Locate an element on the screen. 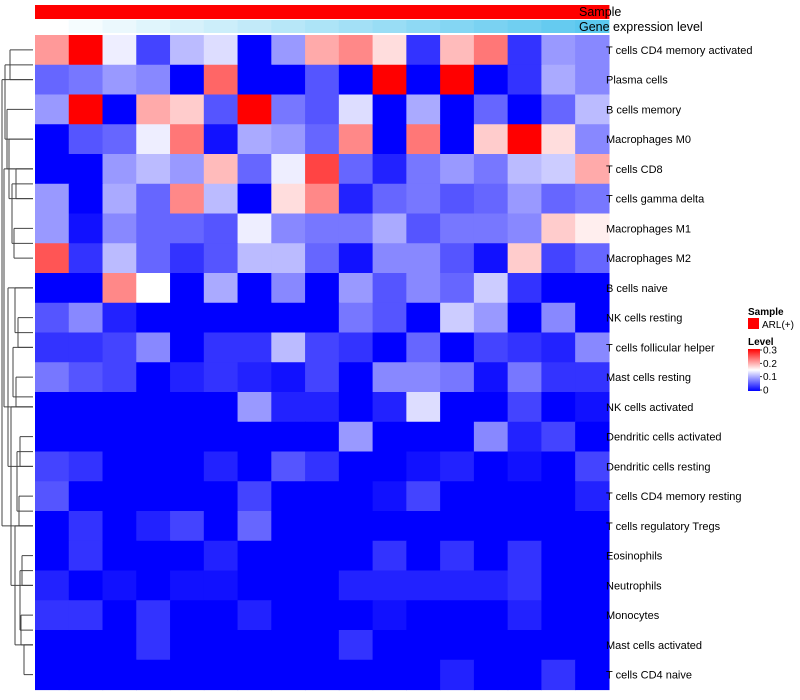 This screenshot has width=800, height=700. row-label: Neutrophils is located at coordinates (634, 586).